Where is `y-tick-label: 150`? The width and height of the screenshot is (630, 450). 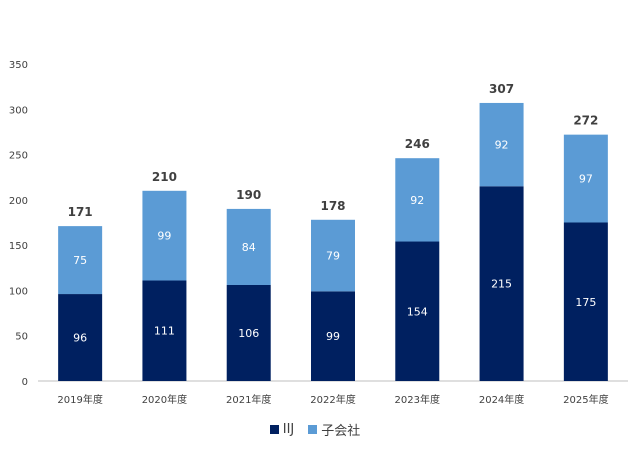
y-tick-label: 150 is located at coordinates (18, 246).